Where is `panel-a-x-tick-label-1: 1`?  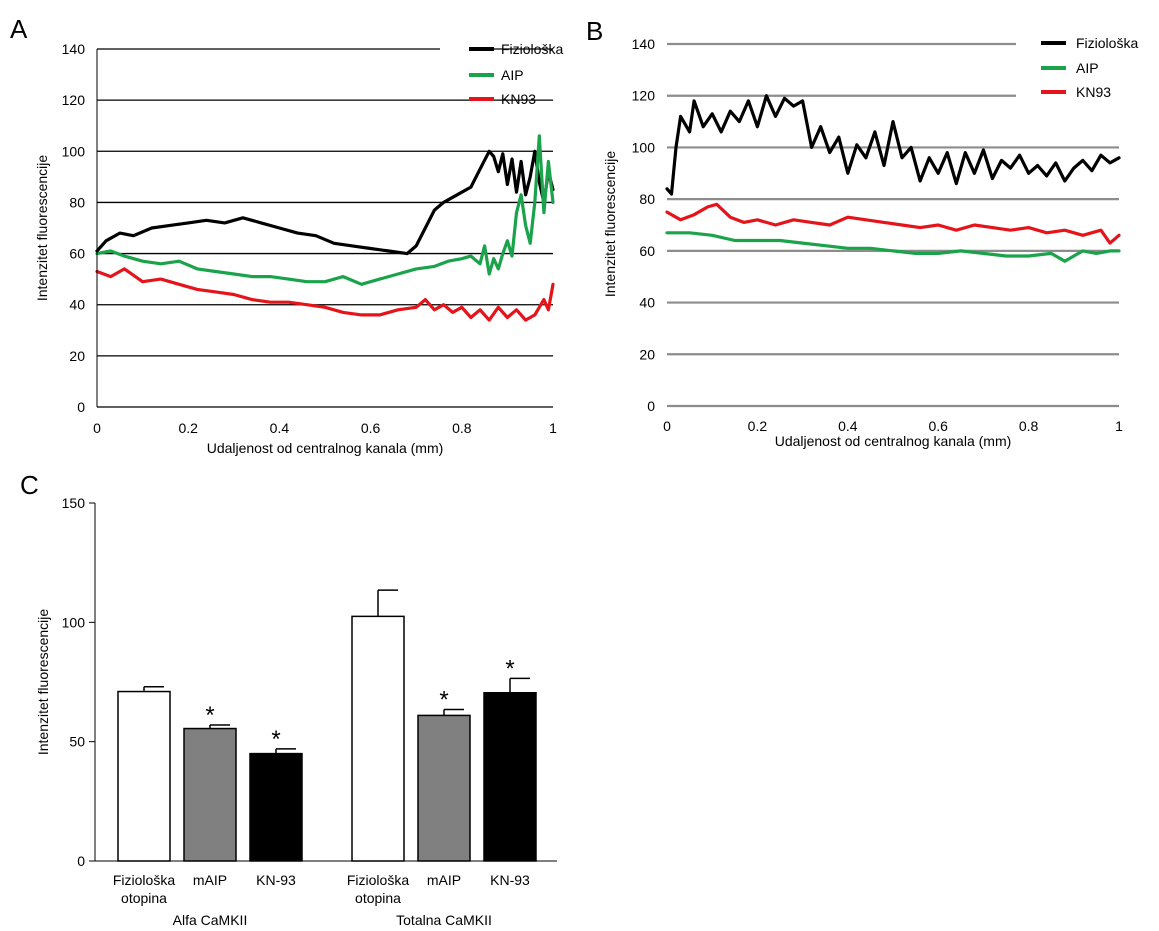
panel-a-x-tick-label-1: 1 is located at coordinates (553, 428).